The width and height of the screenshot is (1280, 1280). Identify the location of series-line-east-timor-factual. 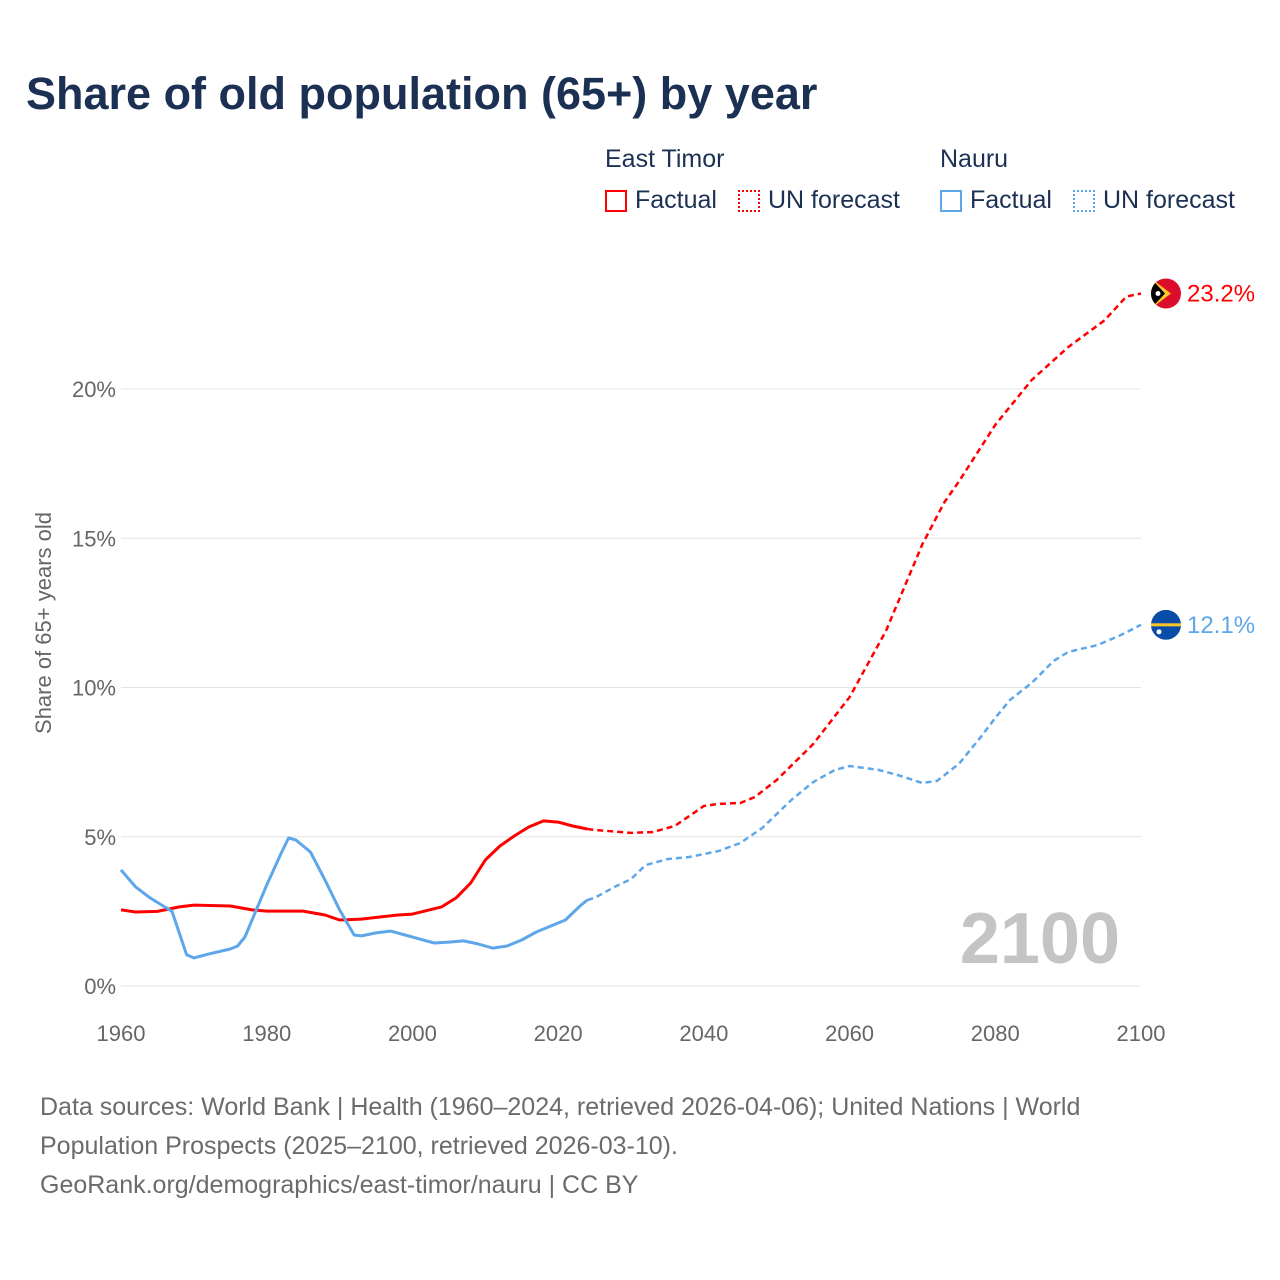
(354, 870).